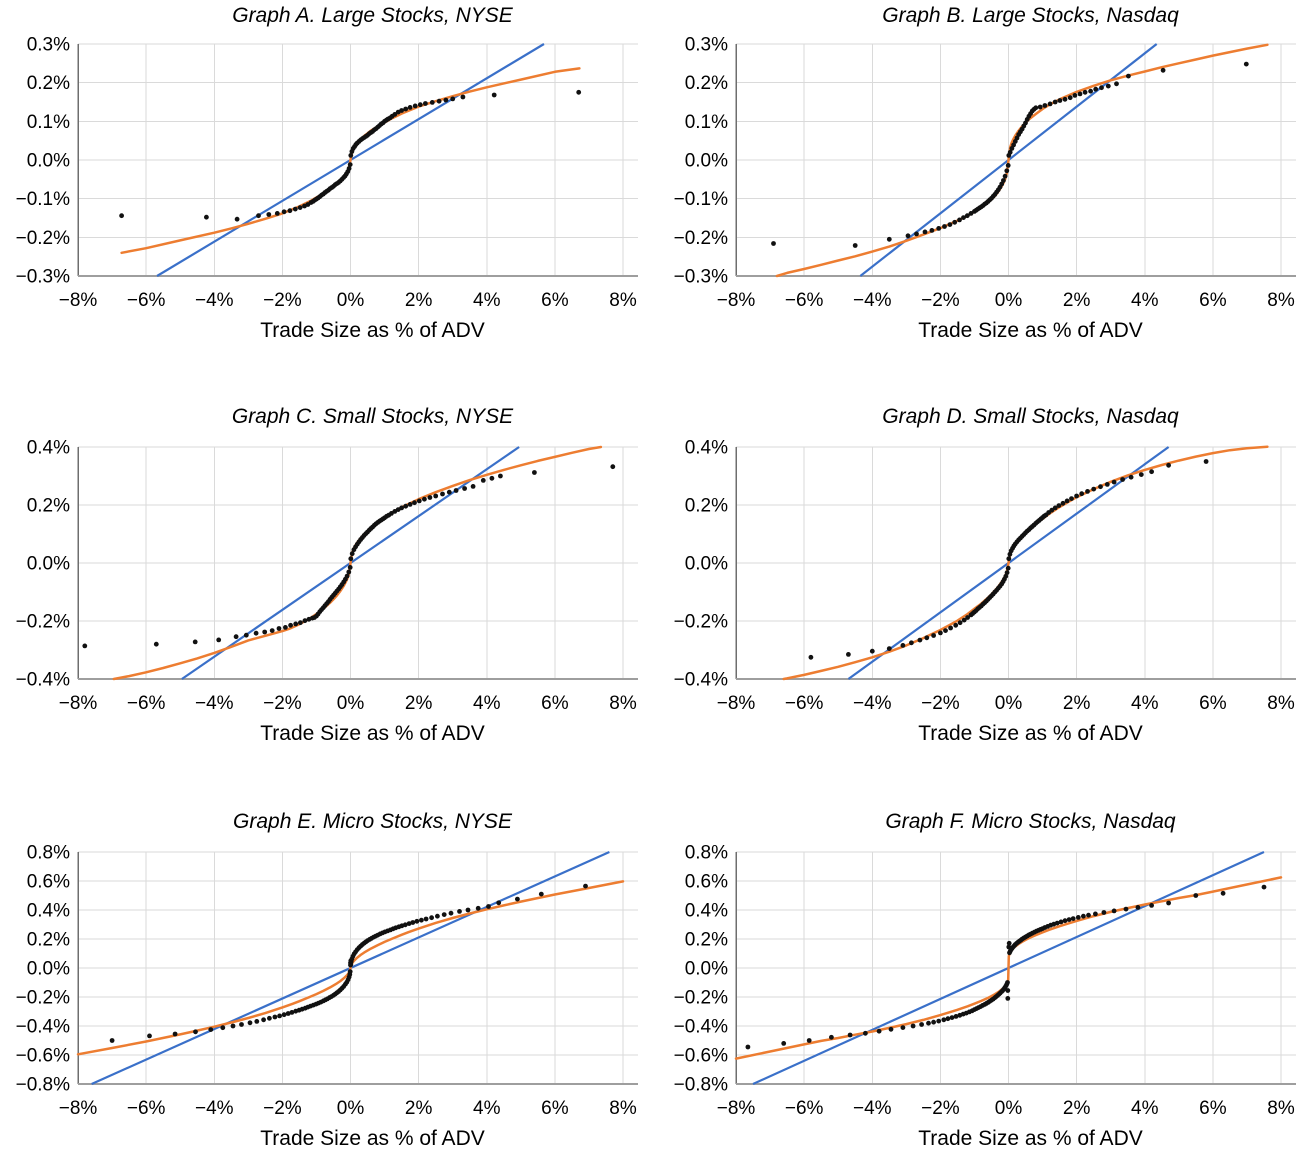 This screenshot has height=1162, width=1315. I want to click on y-axis-tick-labels: 0.4% 0.2% 0.0% −0.2% −0.4%, so click(701, 564).